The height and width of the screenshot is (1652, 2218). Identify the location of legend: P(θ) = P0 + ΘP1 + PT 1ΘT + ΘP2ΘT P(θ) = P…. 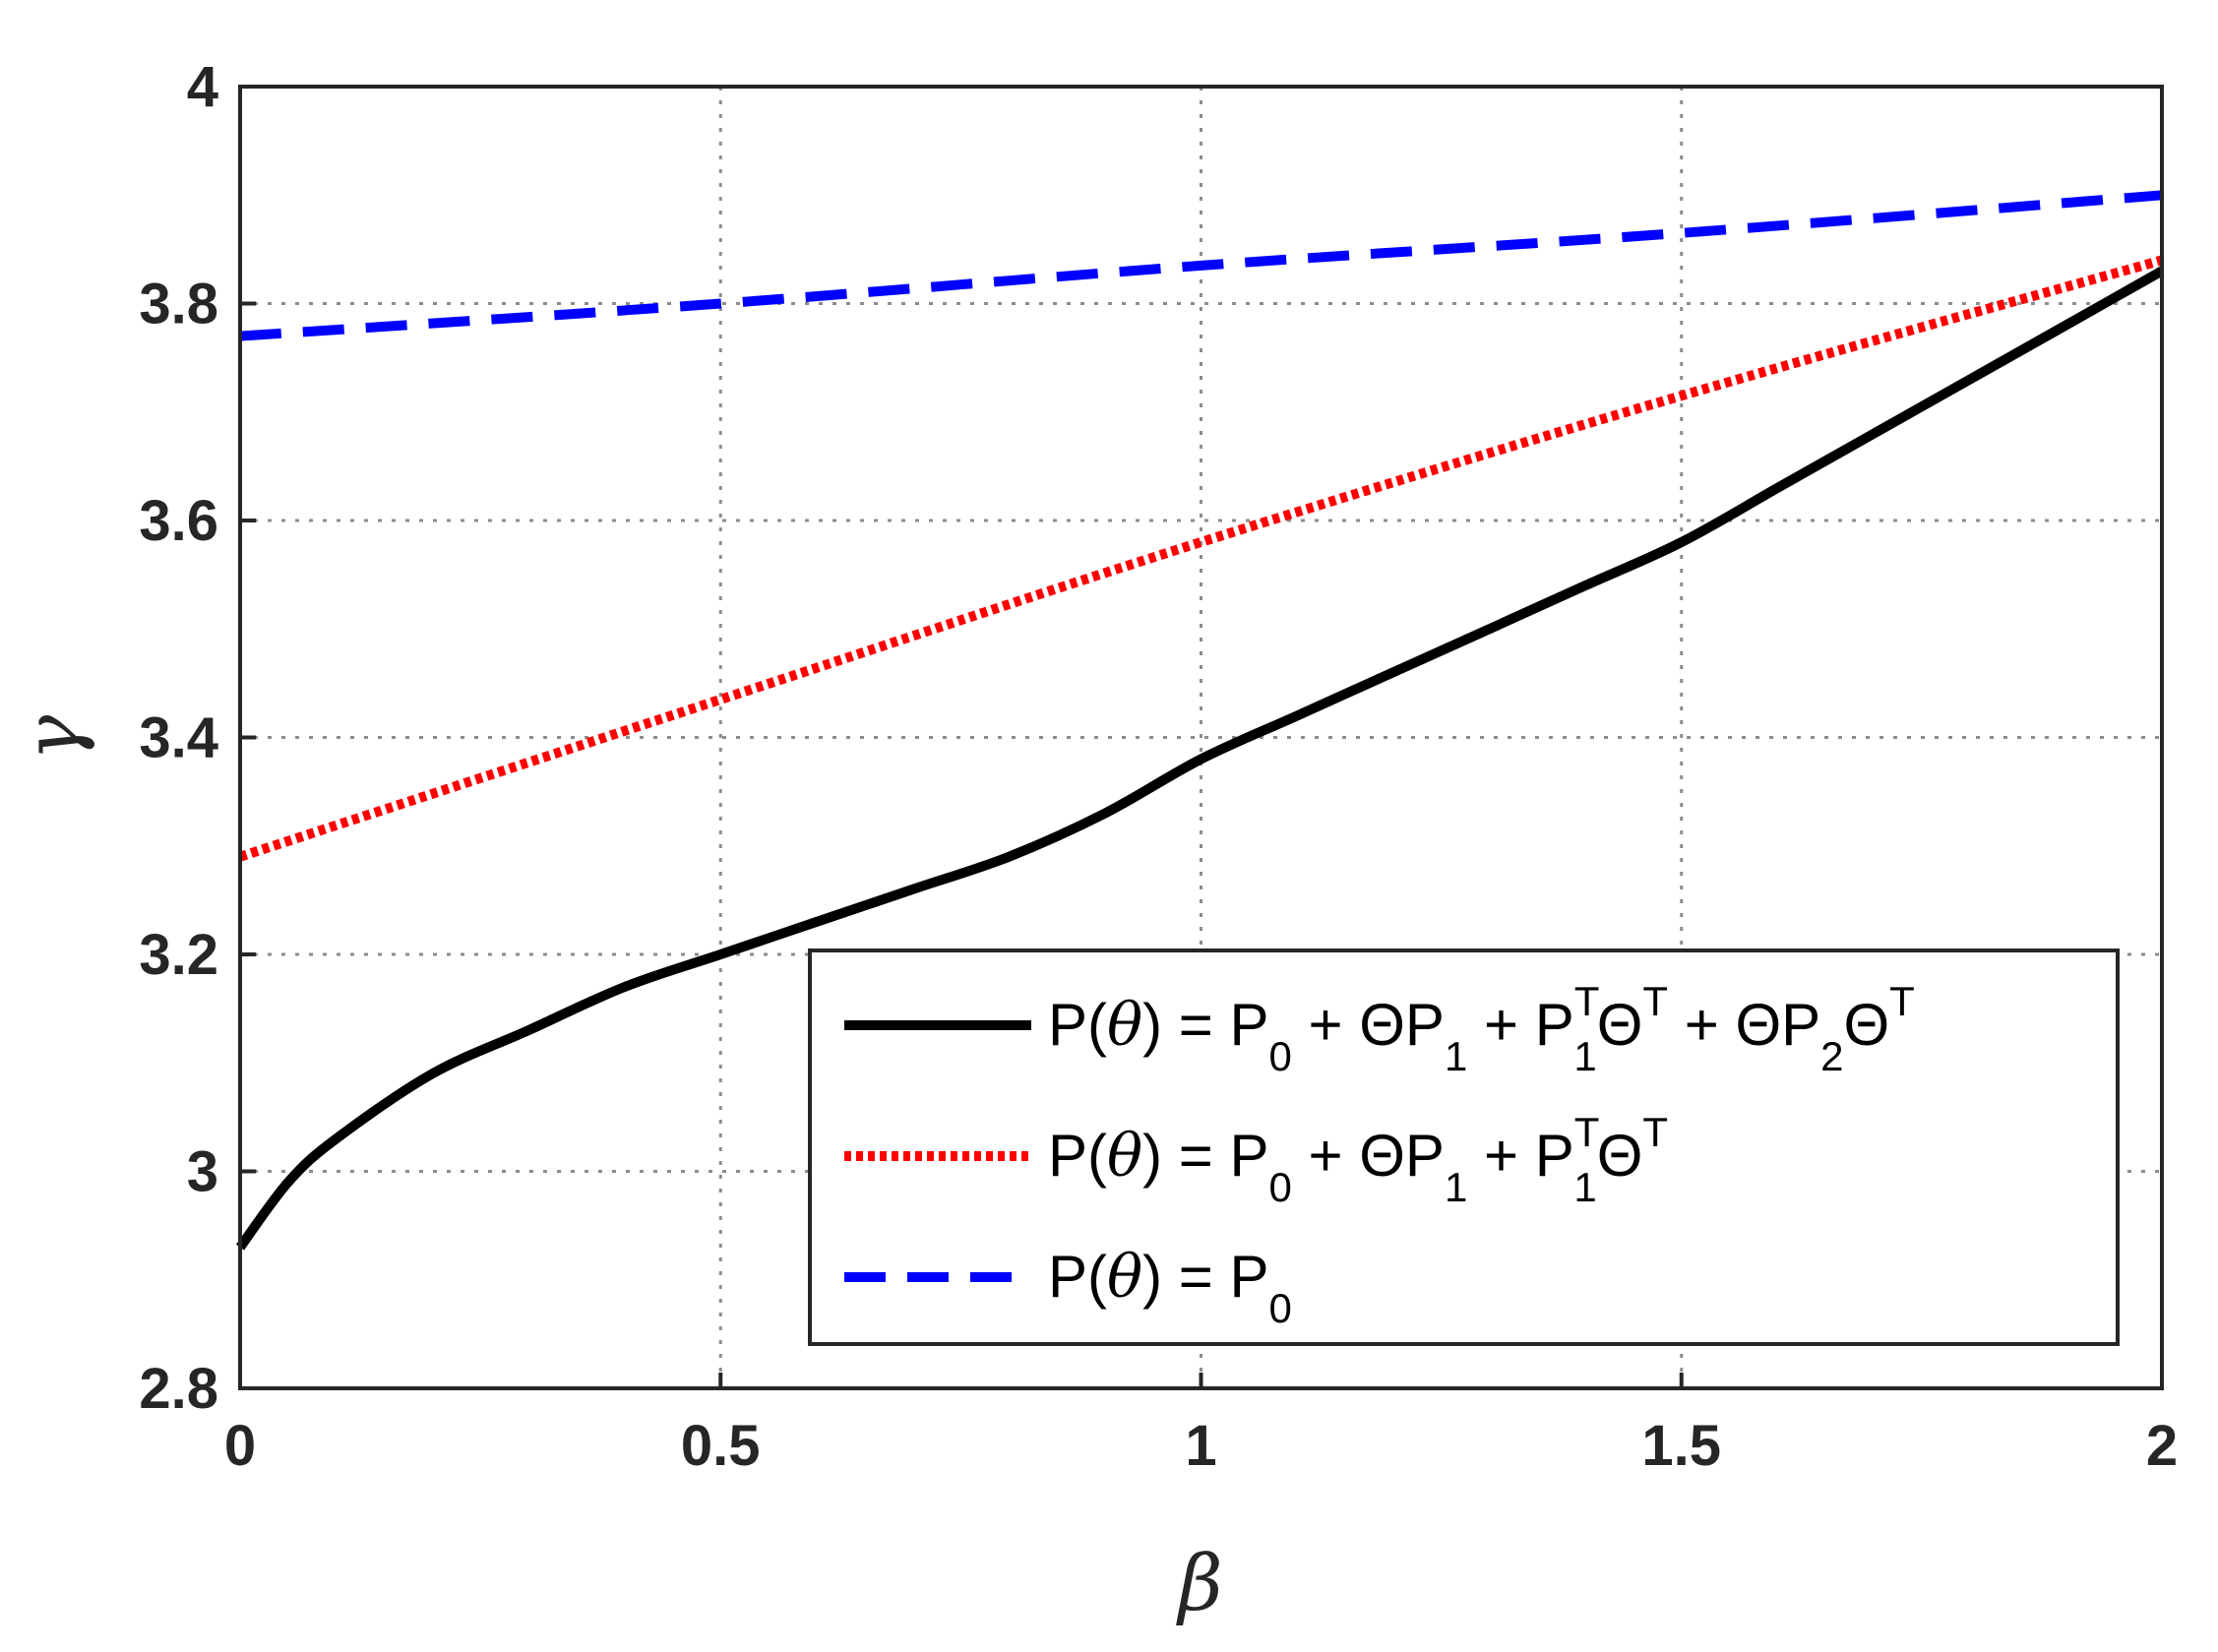
(1464, 1147).